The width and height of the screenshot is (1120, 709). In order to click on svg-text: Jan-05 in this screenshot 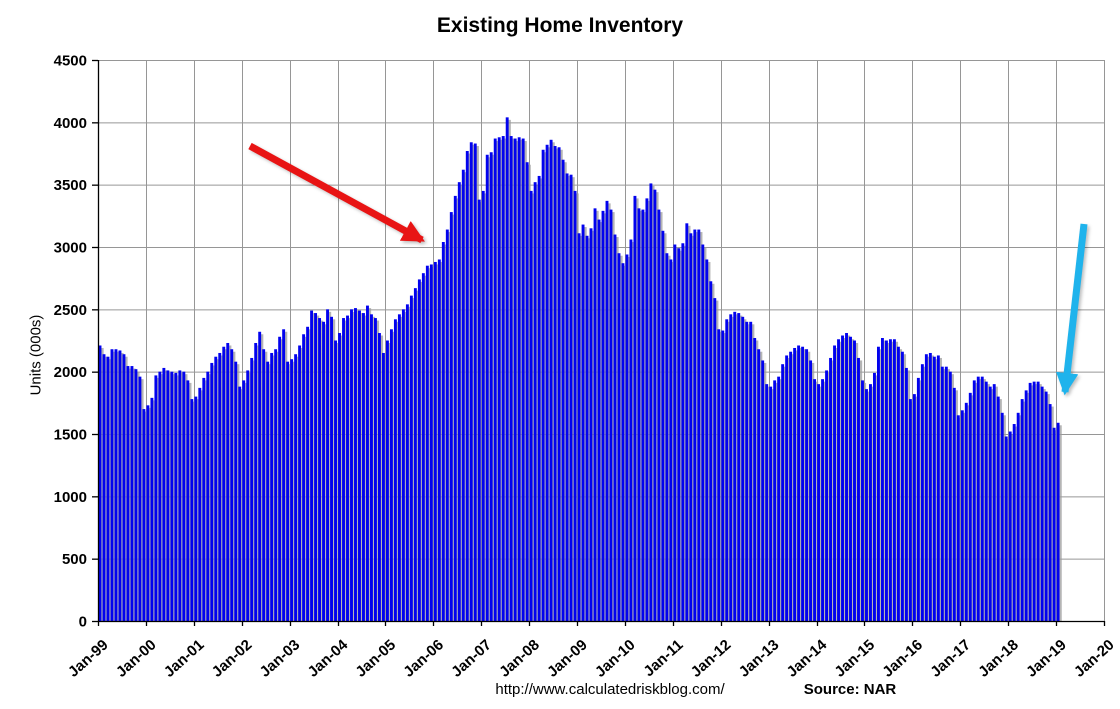, I will do `click(375, 658)`.